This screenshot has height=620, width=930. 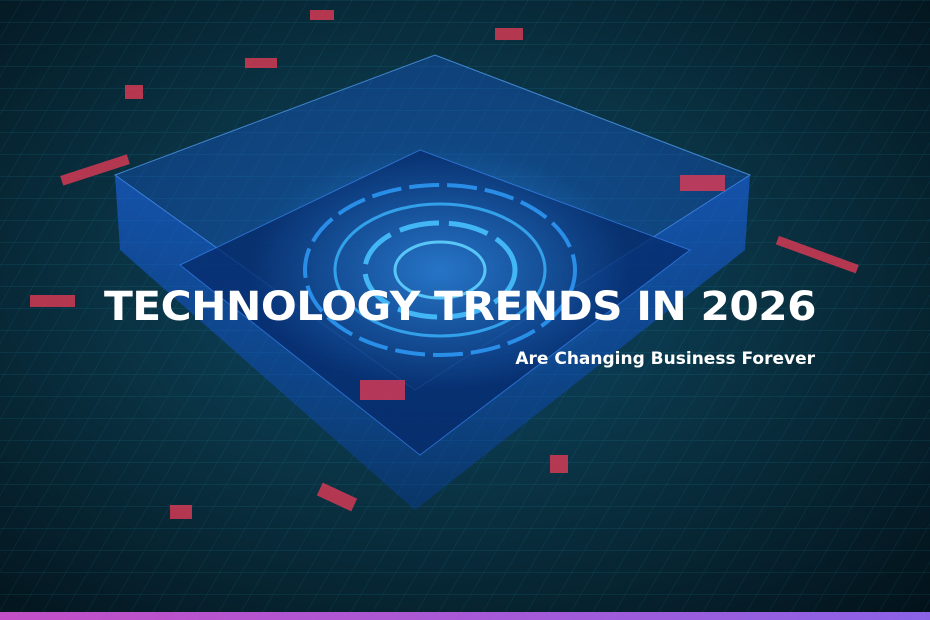 I want to click on title: TECHNOLOGY TRENDS IN 2026, so click(x=460, y=307).